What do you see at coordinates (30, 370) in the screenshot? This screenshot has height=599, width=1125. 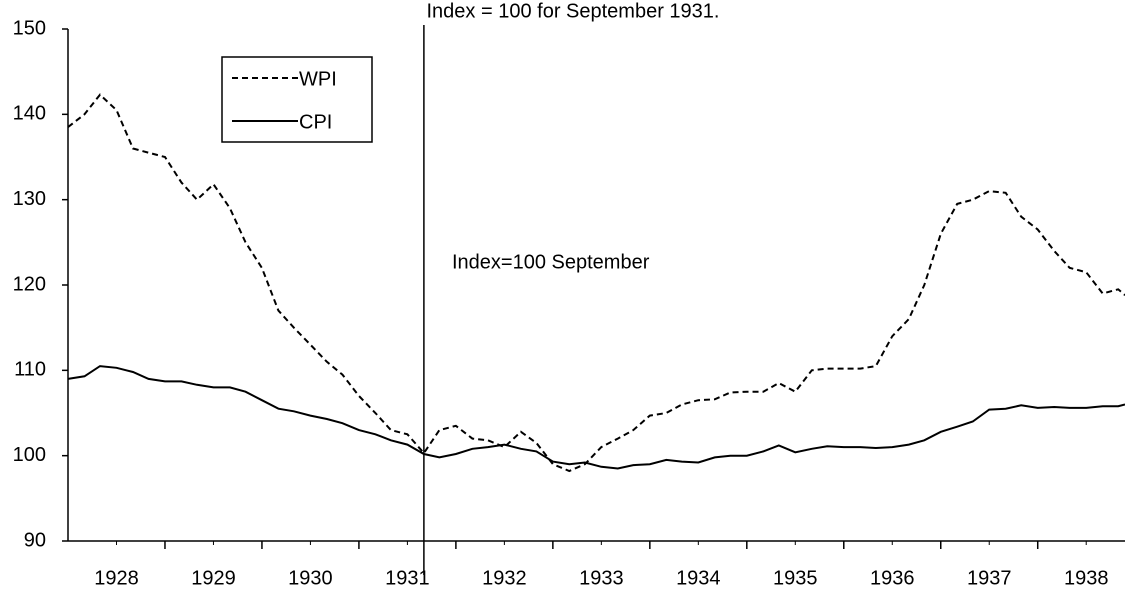 I see `y-tick-label: 110` at bounding box center [30, 370].